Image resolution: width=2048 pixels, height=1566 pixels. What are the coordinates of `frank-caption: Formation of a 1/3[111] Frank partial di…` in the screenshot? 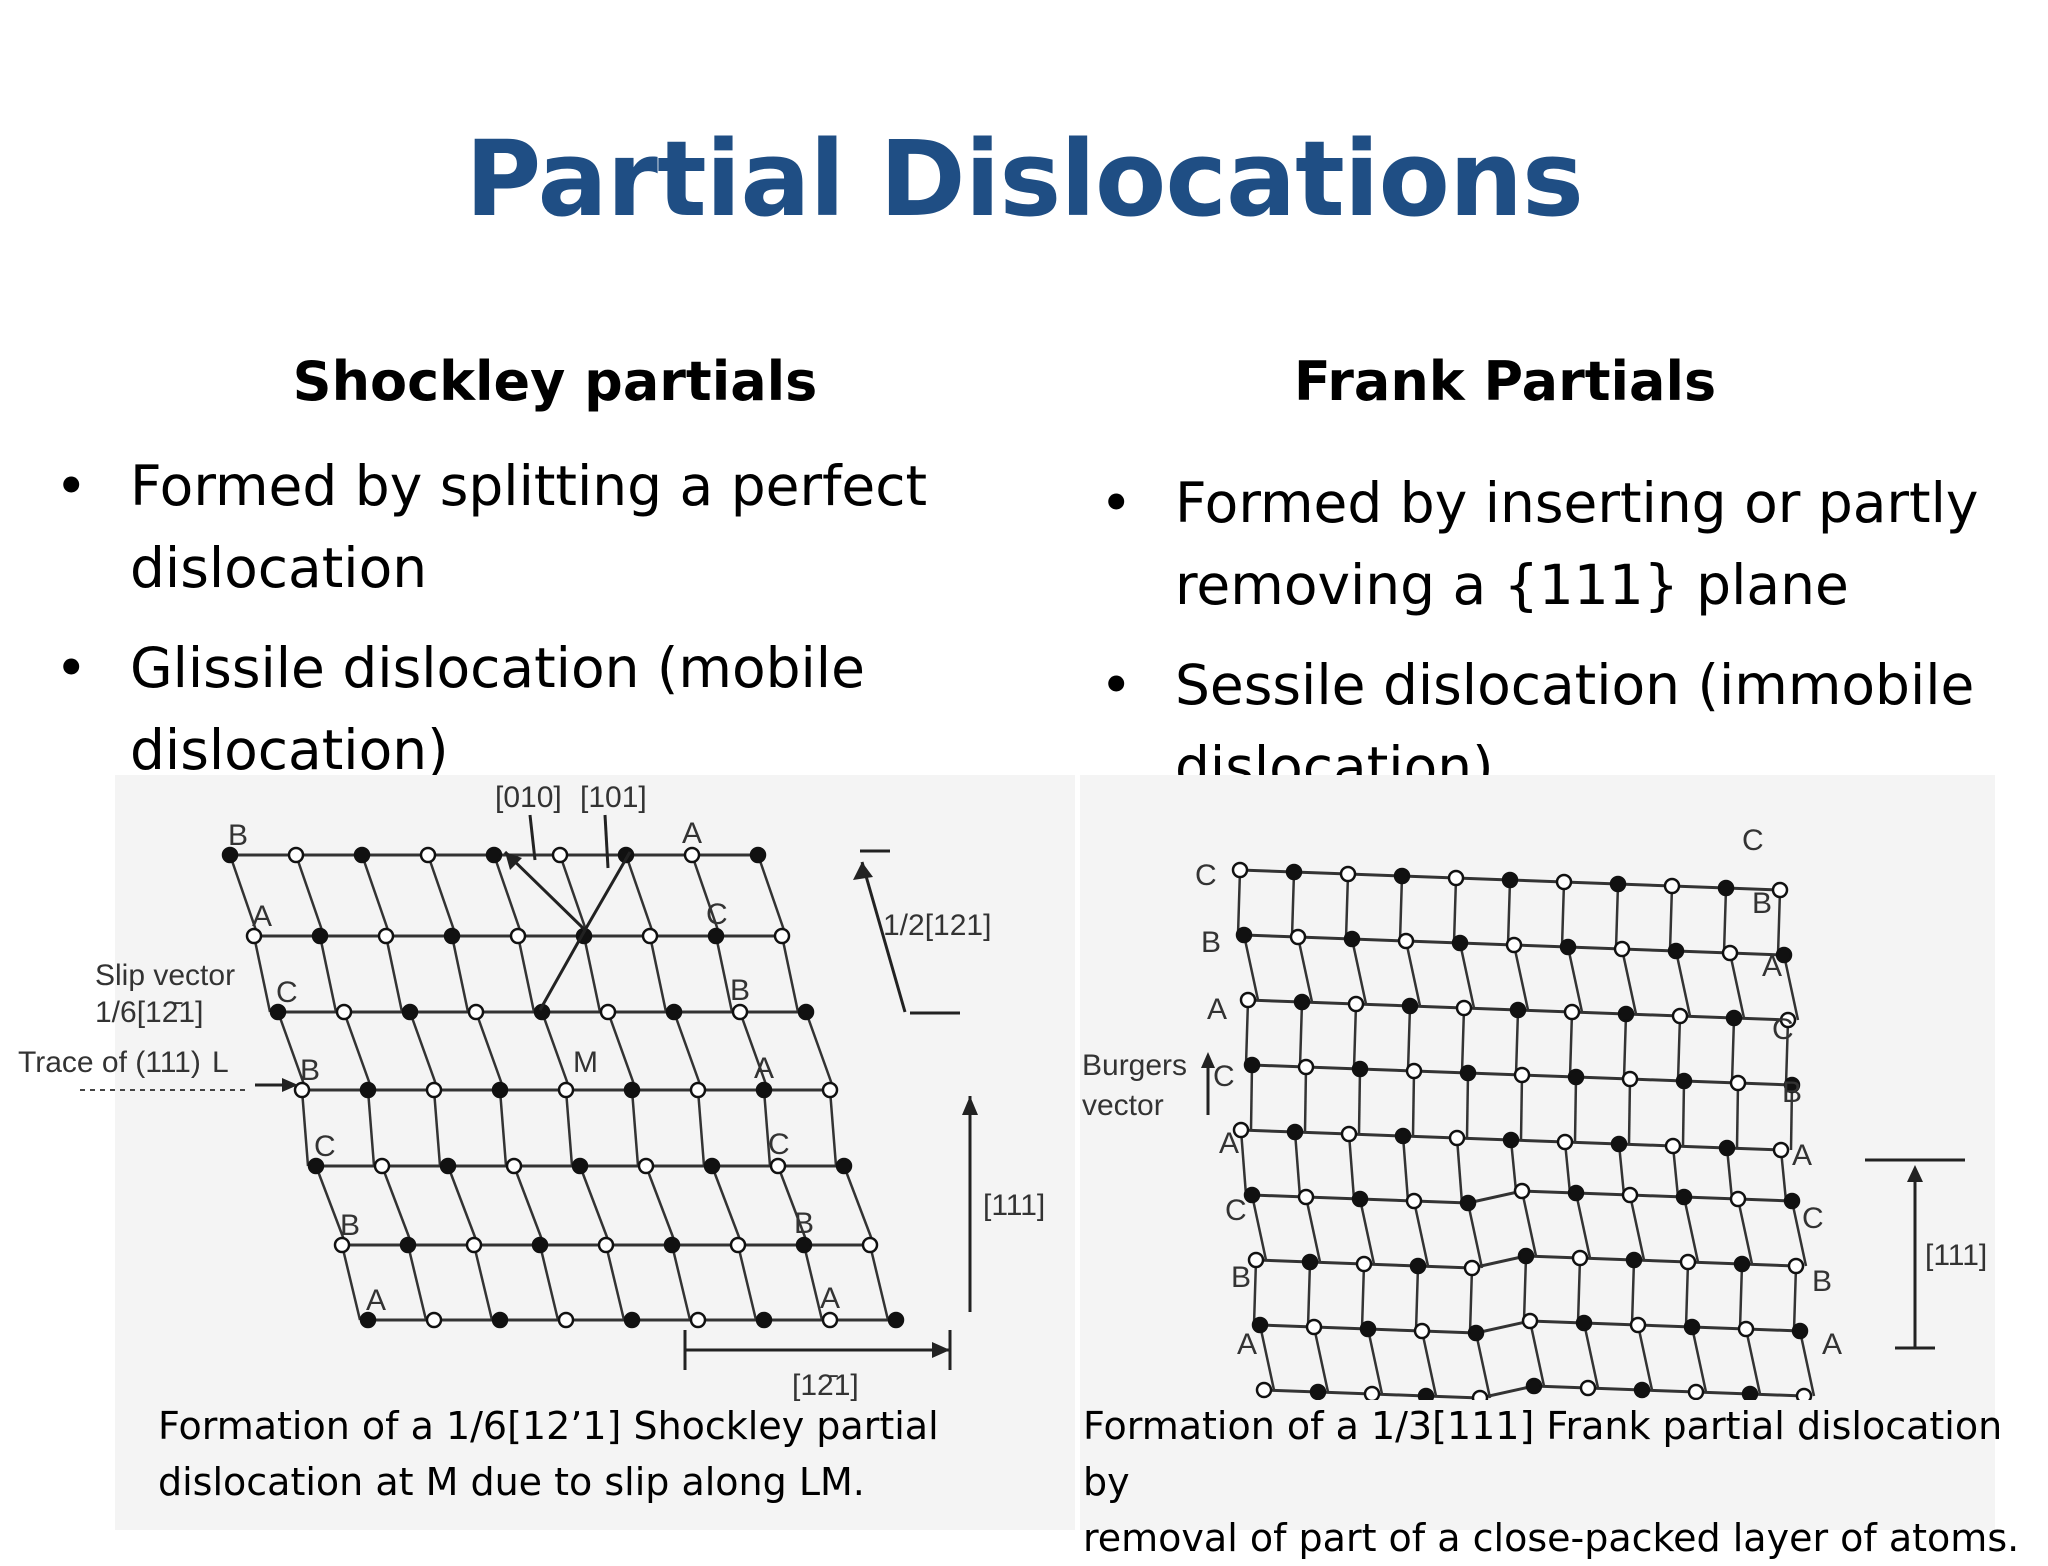 It's located at (1565, 1482).